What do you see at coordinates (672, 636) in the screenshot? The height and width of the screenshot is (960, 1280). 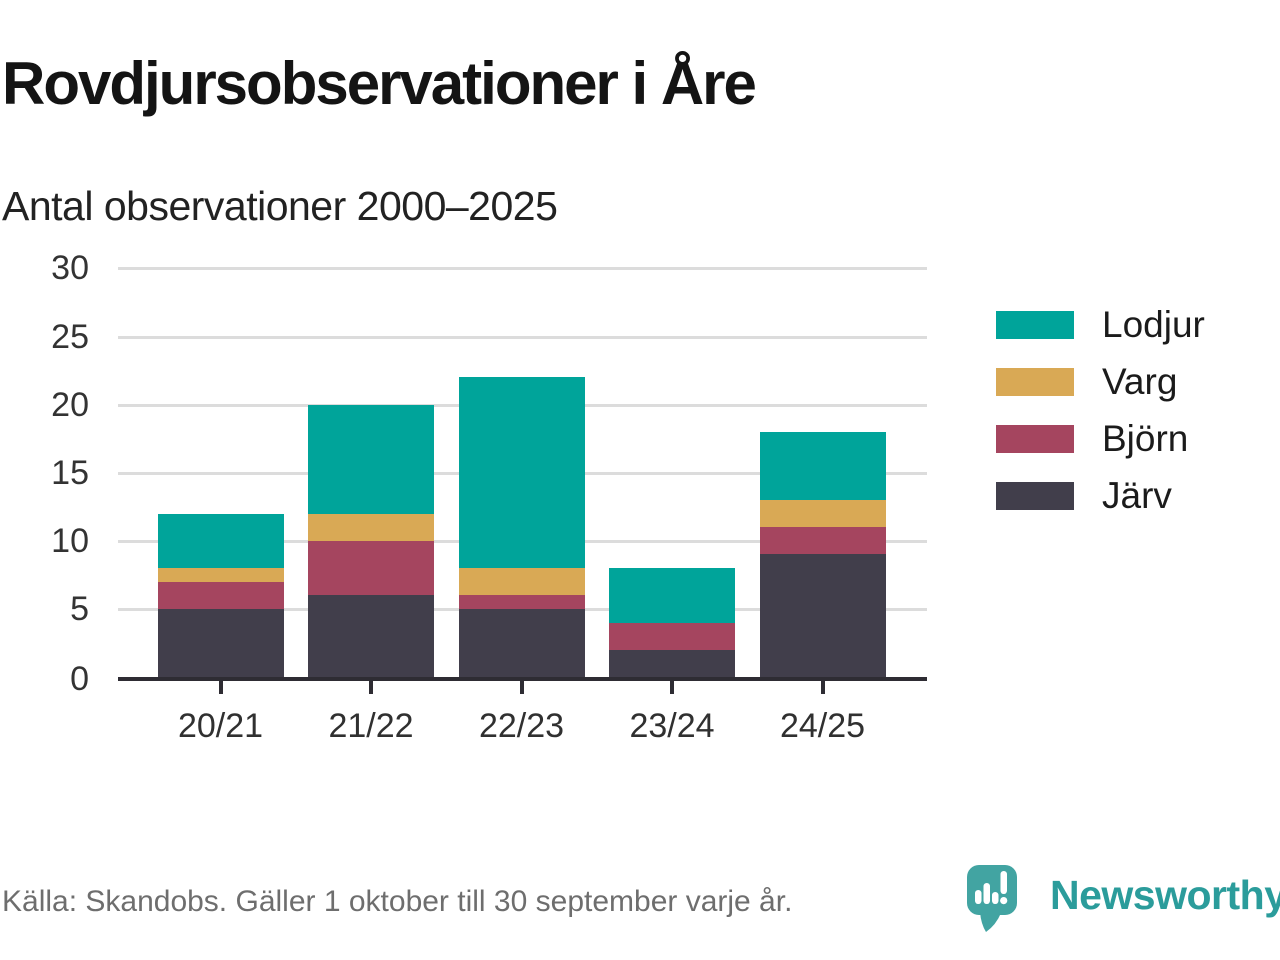 I see `bar-segment-björn-23/24` at bounding box center [672, 636].